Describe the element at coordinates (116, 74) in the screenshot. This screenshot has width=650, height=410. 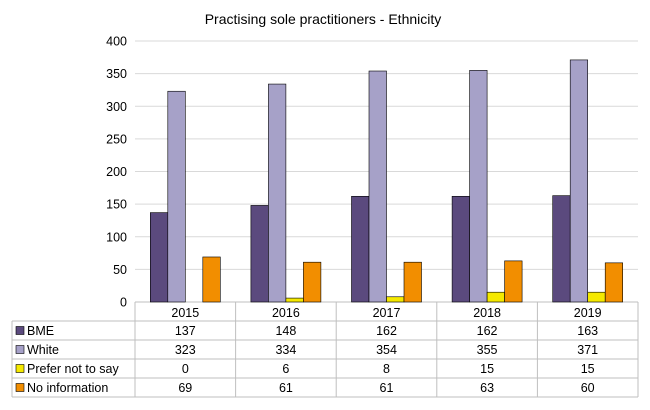
I see `y-tick-label-350: 350` at that location.